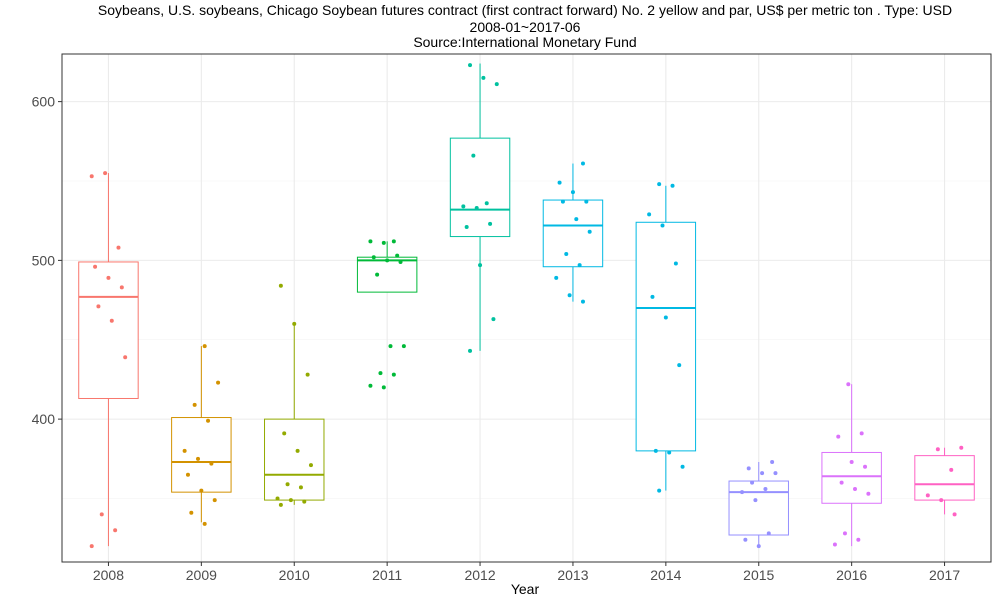 The width and height of the screenshot is (1000, 600). I want to click on box-2010, so click(294, 414).